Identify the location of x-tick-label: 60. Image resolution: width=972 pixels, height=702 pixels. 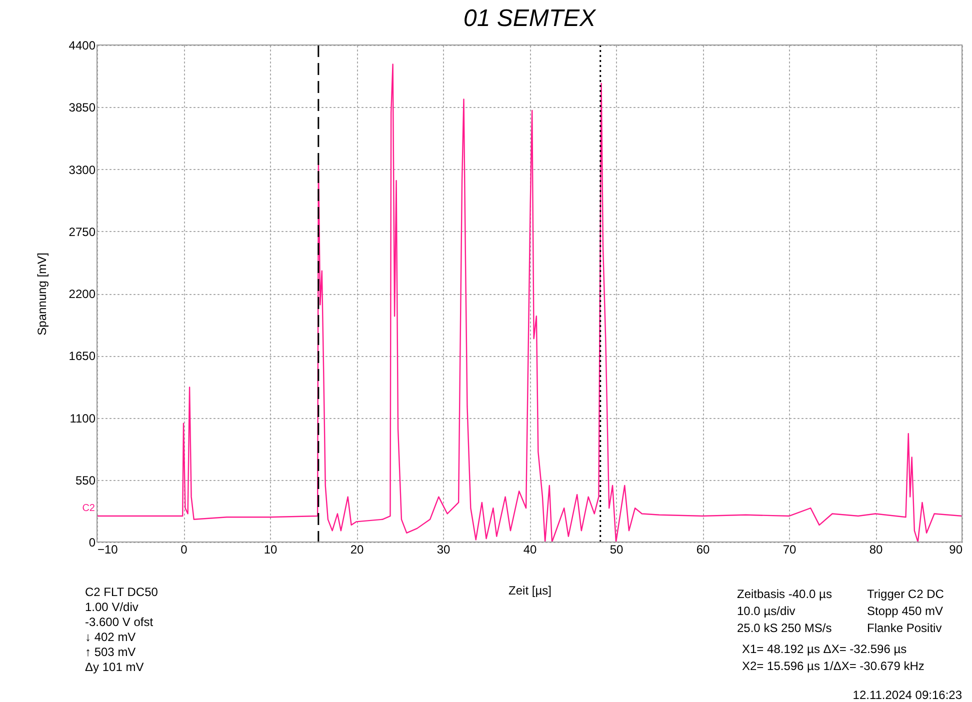
(703, 549).